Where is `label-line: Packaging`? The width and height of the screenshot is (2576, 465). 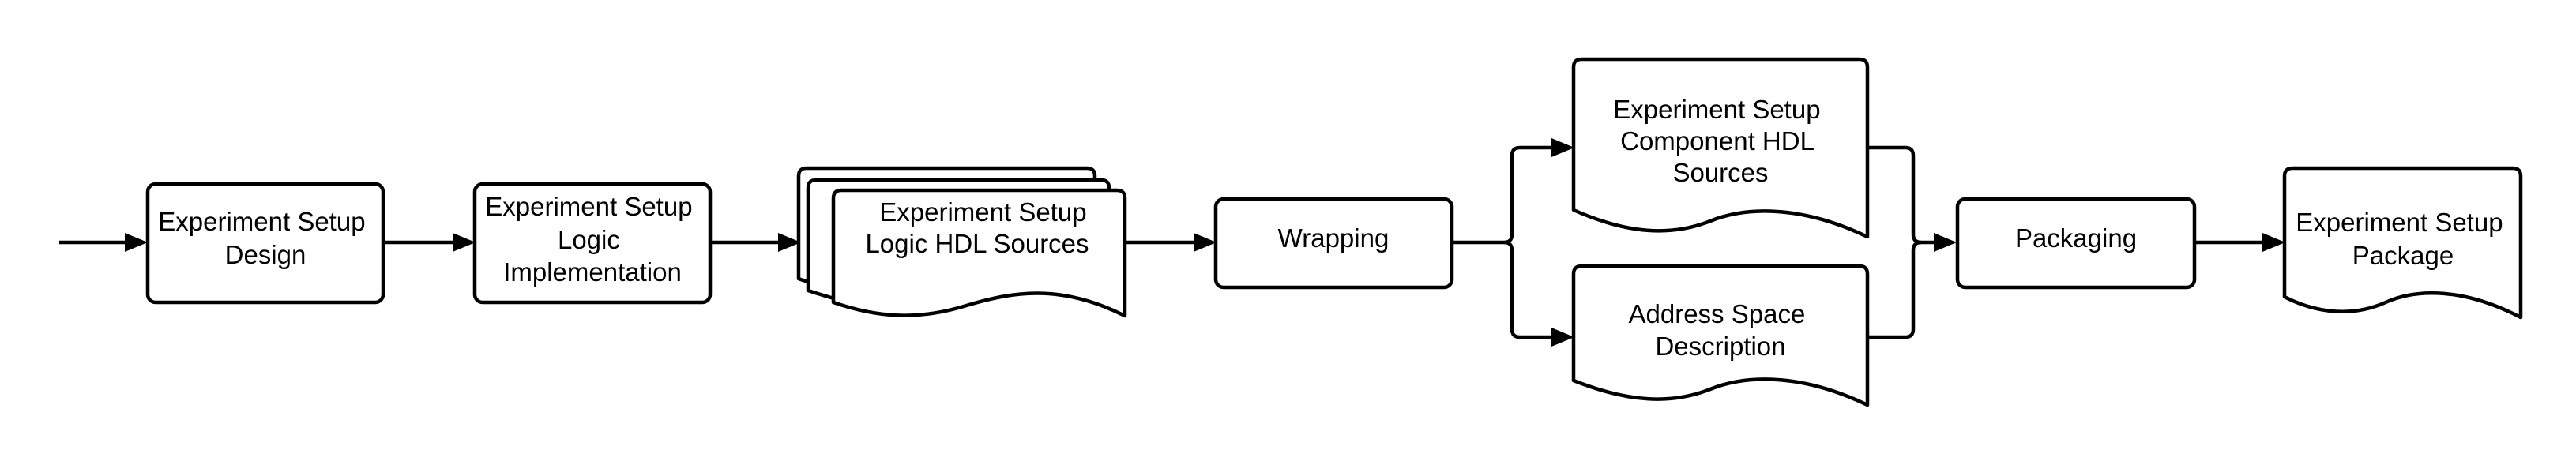
label-line: Packaging is located at coordinates (2076, 238).